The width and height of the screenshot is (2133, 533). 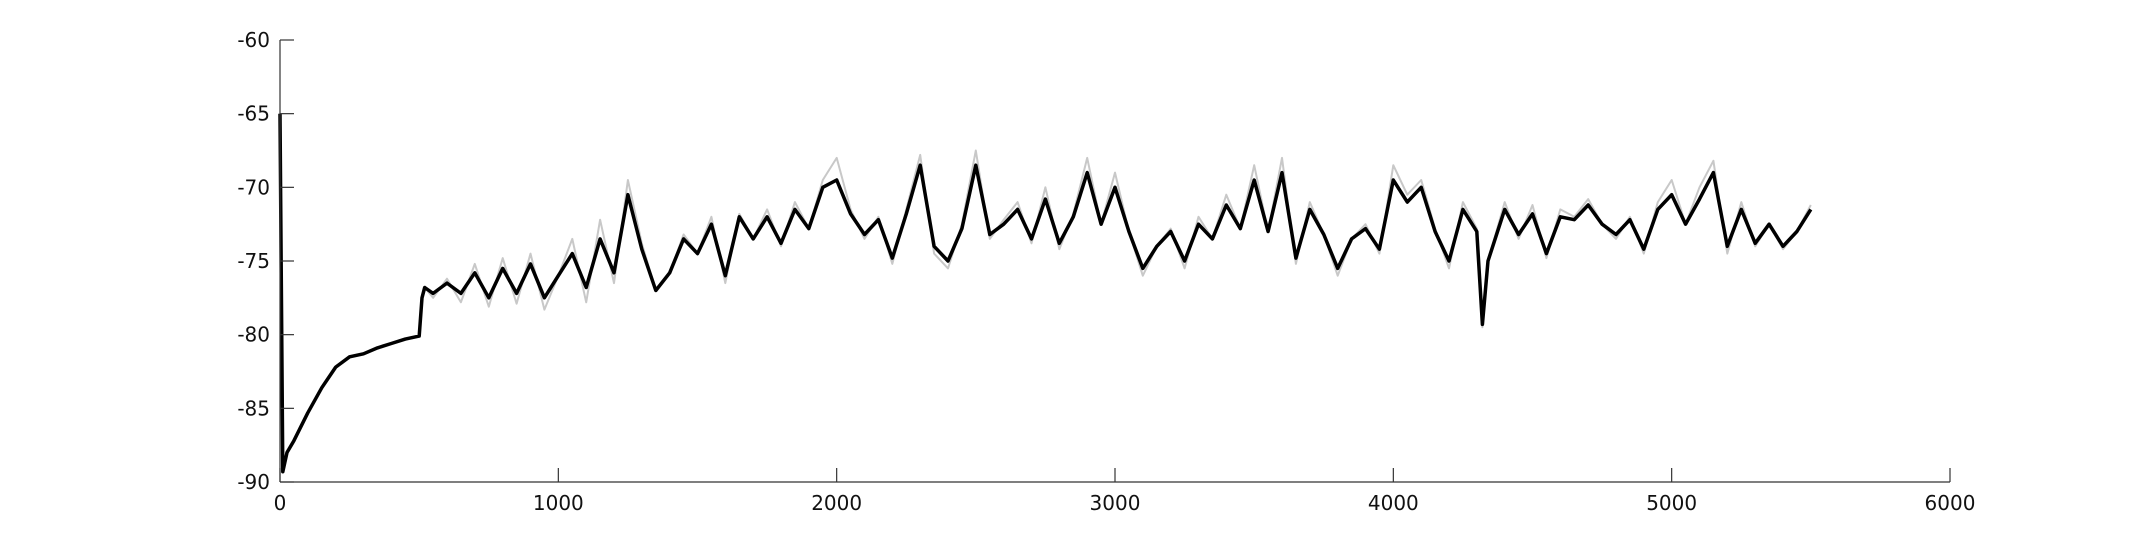 I want to click on y-tick-label: -70, so click(x=253, y=187).